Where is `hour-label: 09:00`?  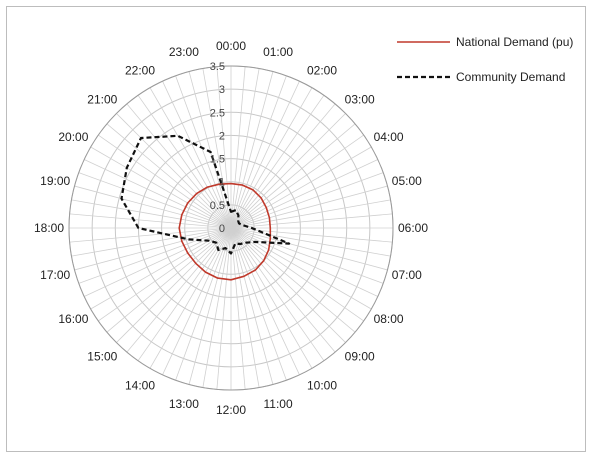
hour-label: 09:00 is located at coordinates (360, 357).